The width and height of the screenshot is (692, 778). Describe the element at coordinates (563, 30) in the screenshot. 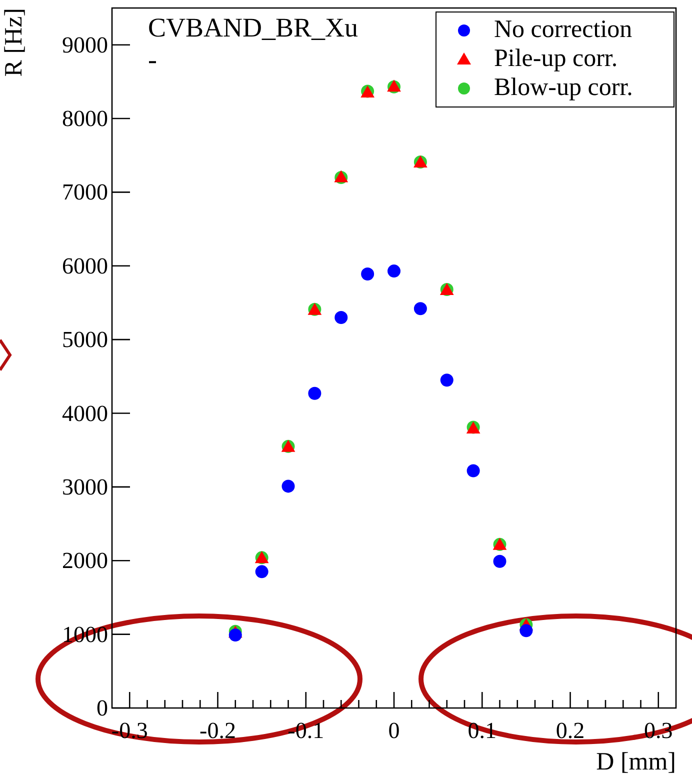

I see `legend-label: No correction` at that location.